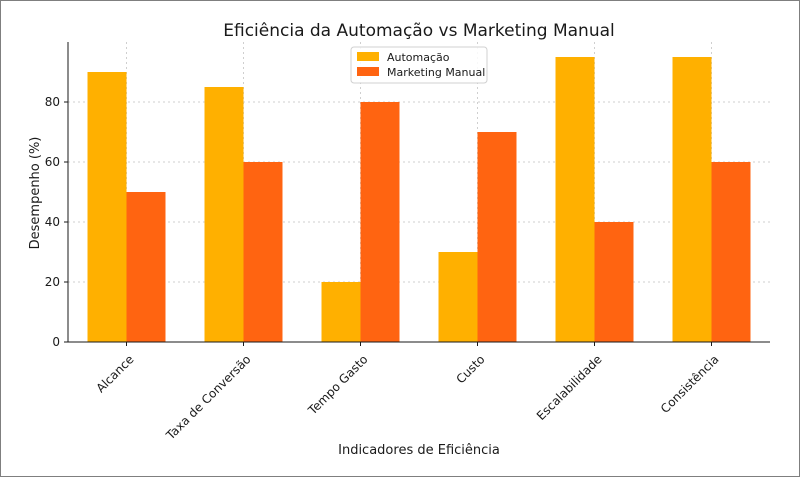  What do you see at coordinates (52, 222) in the screenshot?
I see `y-tick-label: 40` at bounding box center [52, 222].